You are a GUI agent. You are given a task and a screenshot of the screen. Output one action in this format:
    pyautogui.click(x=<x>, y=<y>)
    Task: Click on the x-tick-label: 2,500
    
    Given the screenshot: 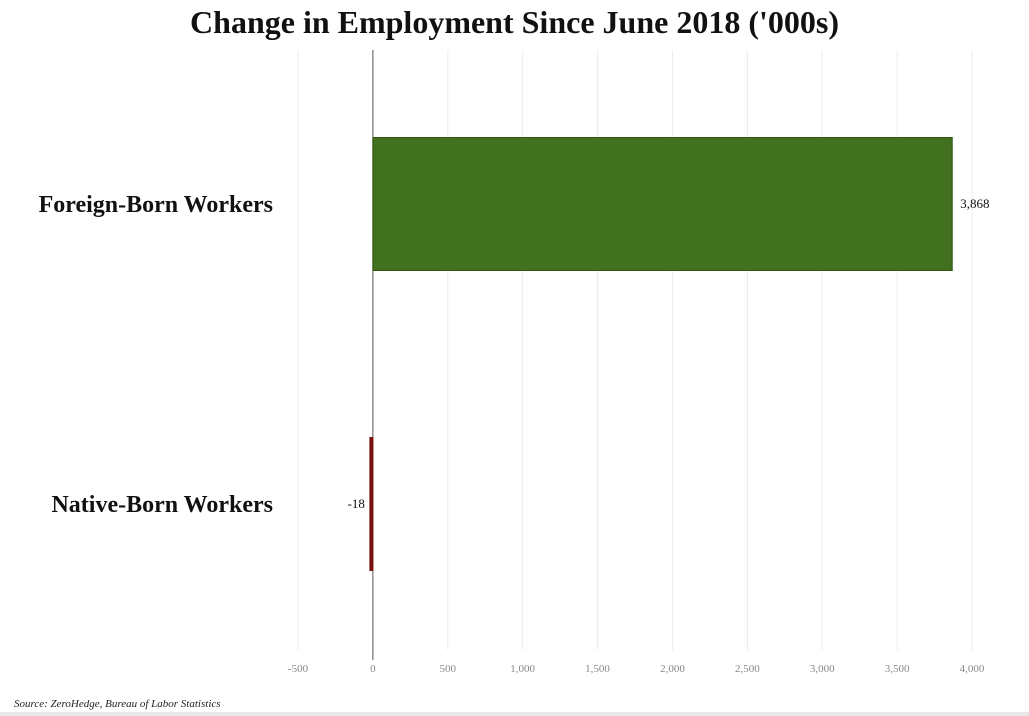 What is the action you would take?
    pyautogui.click(x=747, y=669)
    